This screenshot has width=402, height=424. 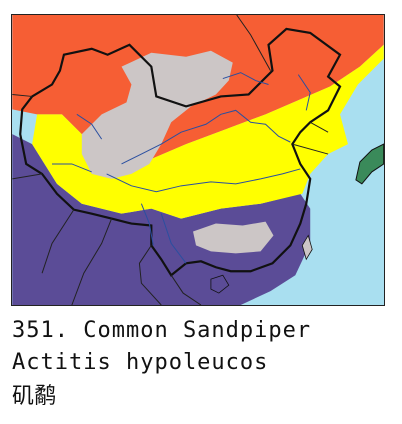 I want to click on river-west, so click(x=119, y=188).